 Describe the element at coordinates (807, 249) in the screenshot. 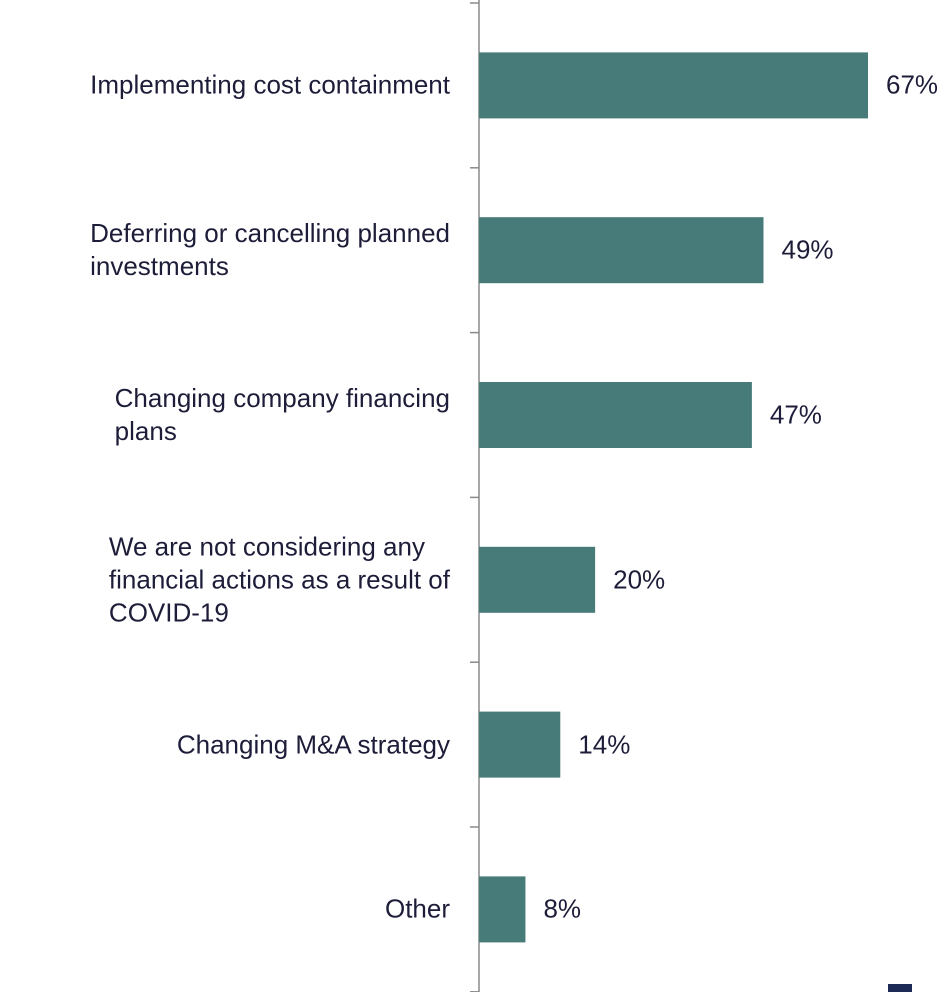

I see `value-label: 49%` at that location.